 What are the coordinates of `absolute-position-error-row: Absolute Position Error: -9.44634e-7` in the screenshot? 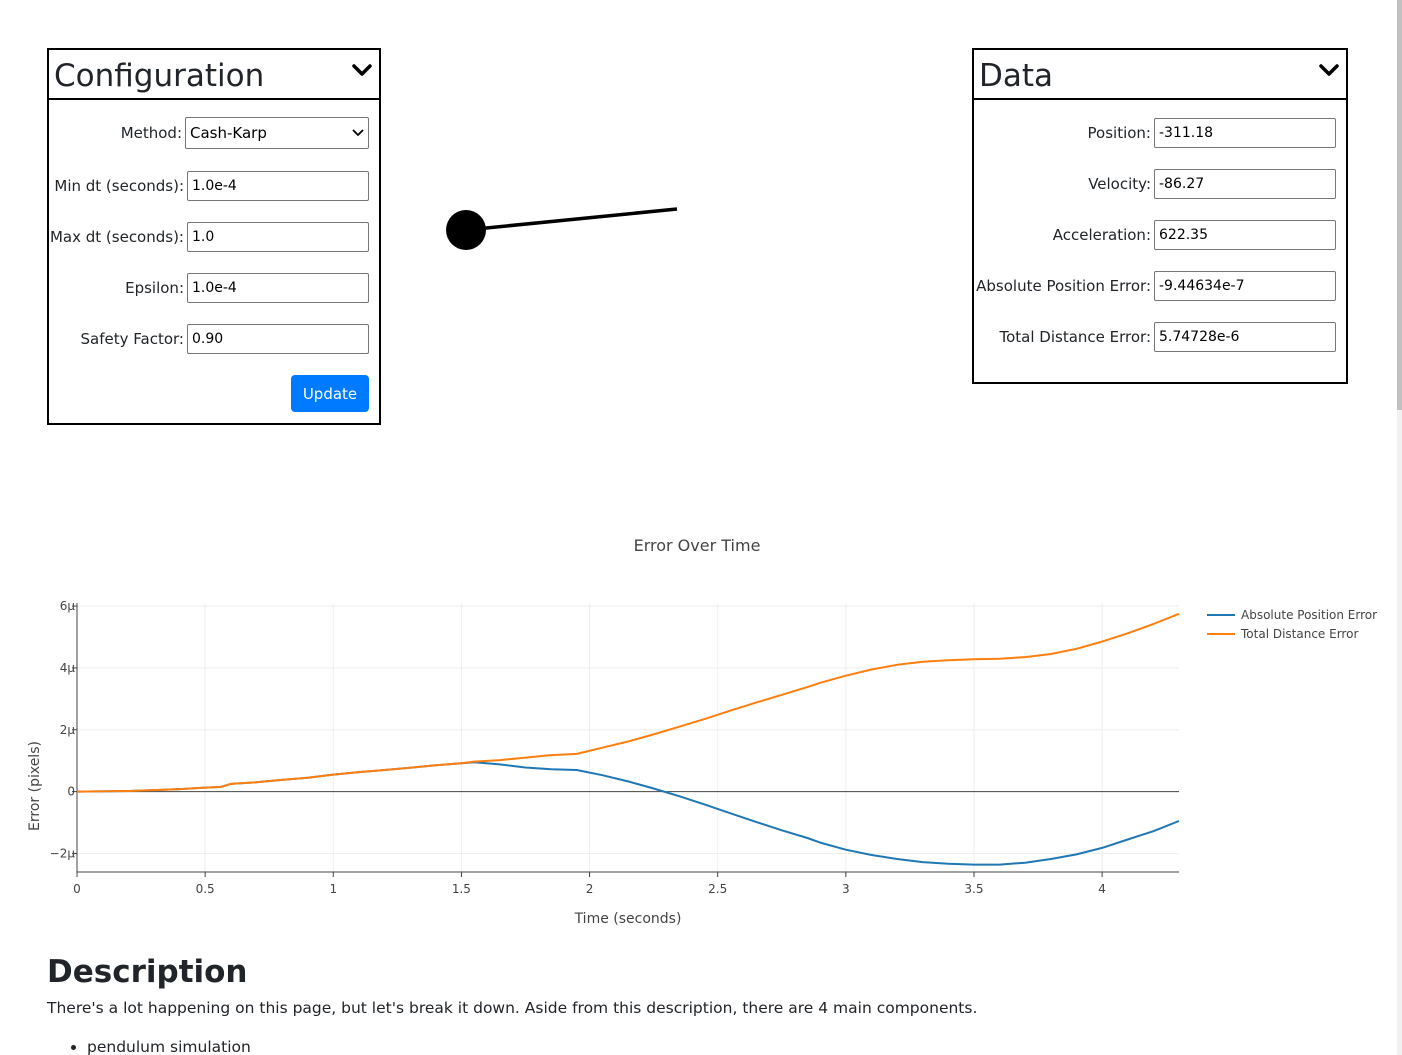 It's located at (1156, 286).